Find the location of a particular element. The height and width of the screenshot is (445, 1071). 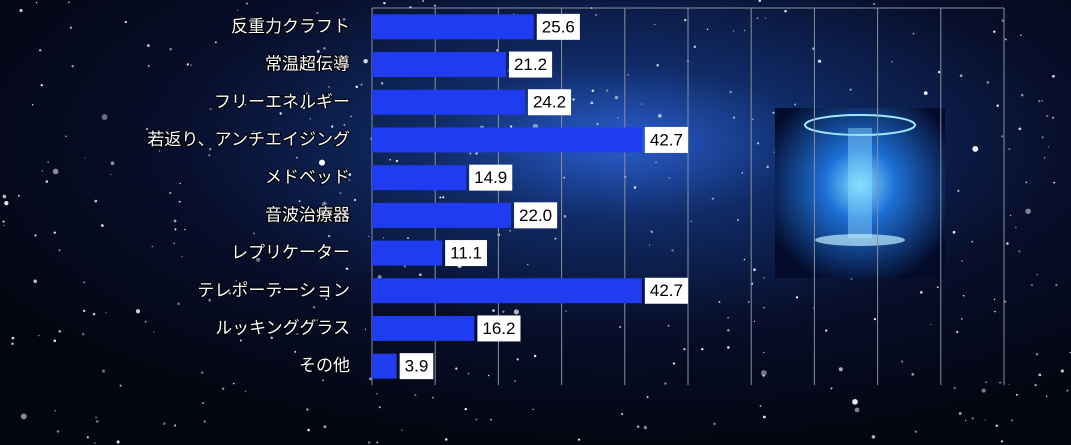

value-label: 42.7 is located at coordinates (666, 139).